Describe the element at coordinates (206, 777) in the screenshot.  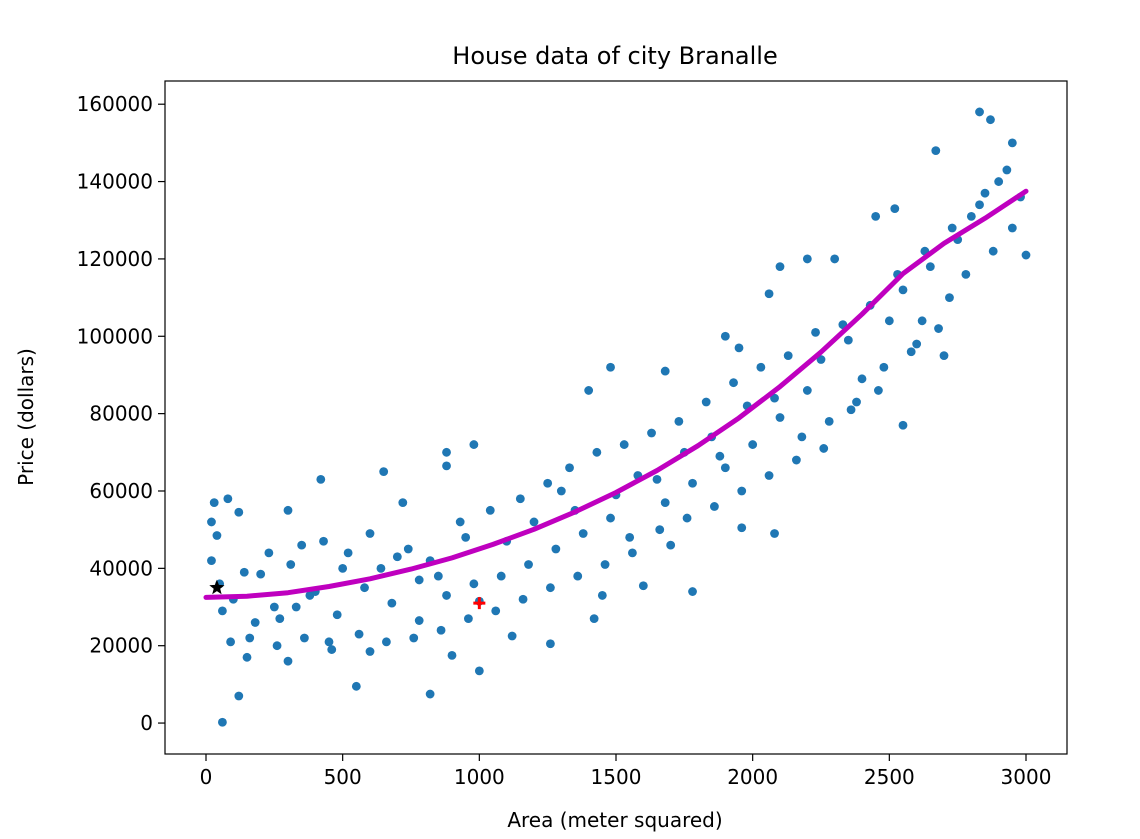
I see `x-tick-label: 0` at that location.